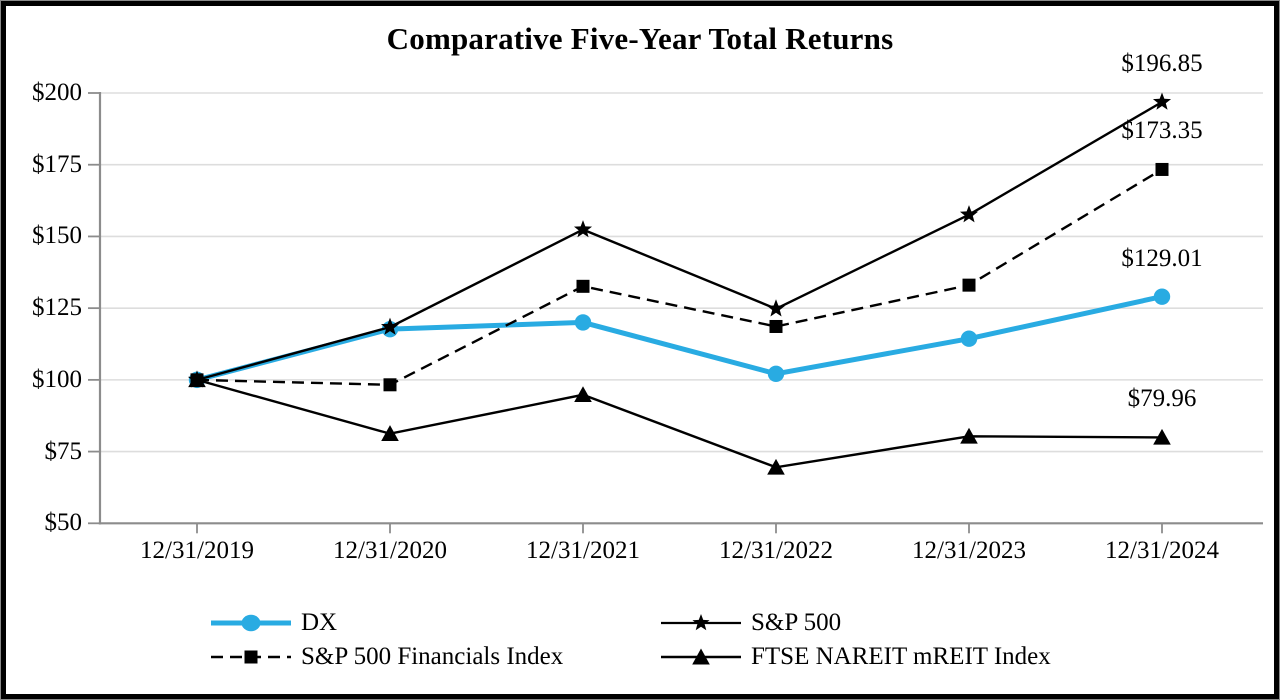  What do you see at coordinates (57, 236) in the screenshot?
I see `y-axis-tick-label: $150` at bounding box center [57, 236].